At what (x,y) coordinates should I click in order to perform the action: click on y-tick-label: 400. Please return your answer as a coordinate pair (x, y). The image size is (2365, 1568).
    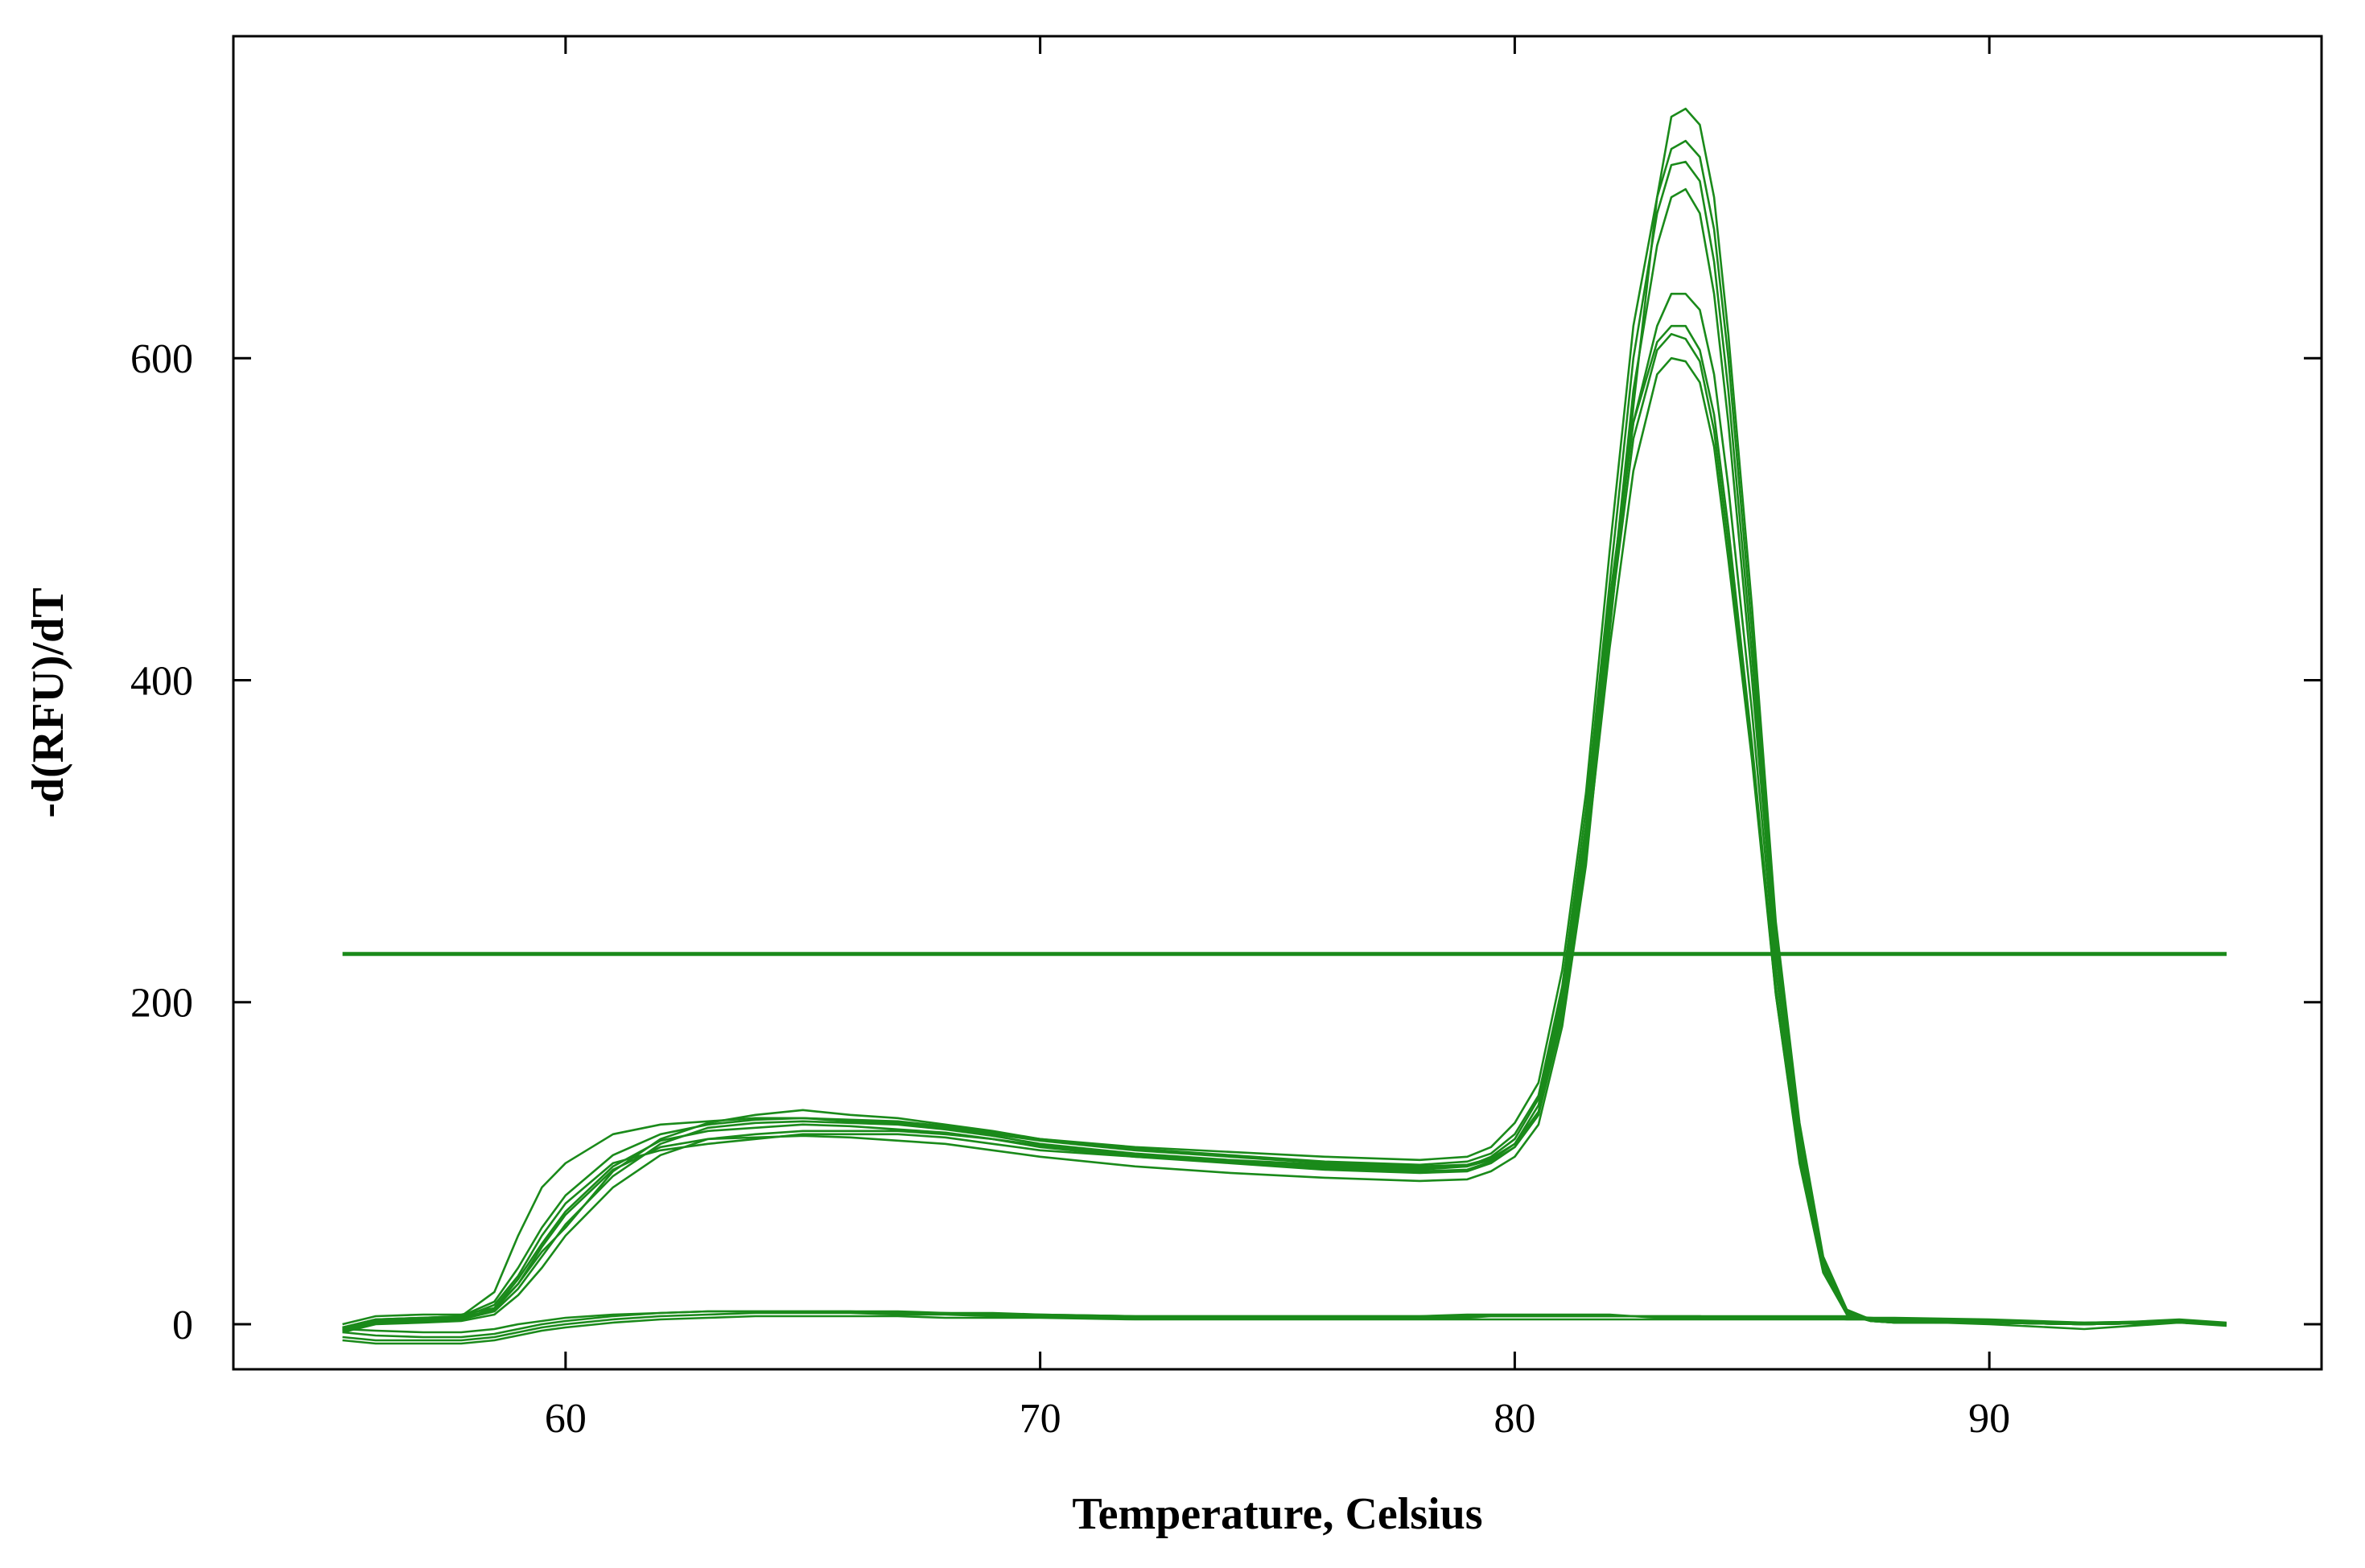
    Looking at the image, I should click on (161, 681).